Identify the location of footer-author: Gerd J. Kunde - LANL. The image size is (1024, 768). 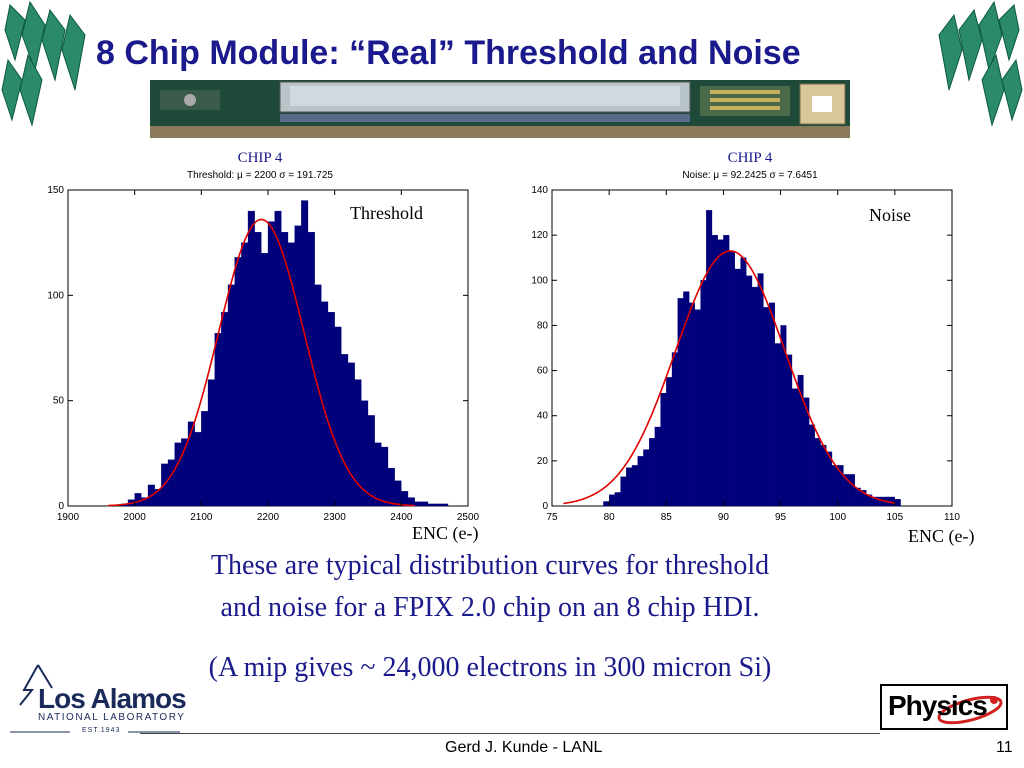
(524, 747).